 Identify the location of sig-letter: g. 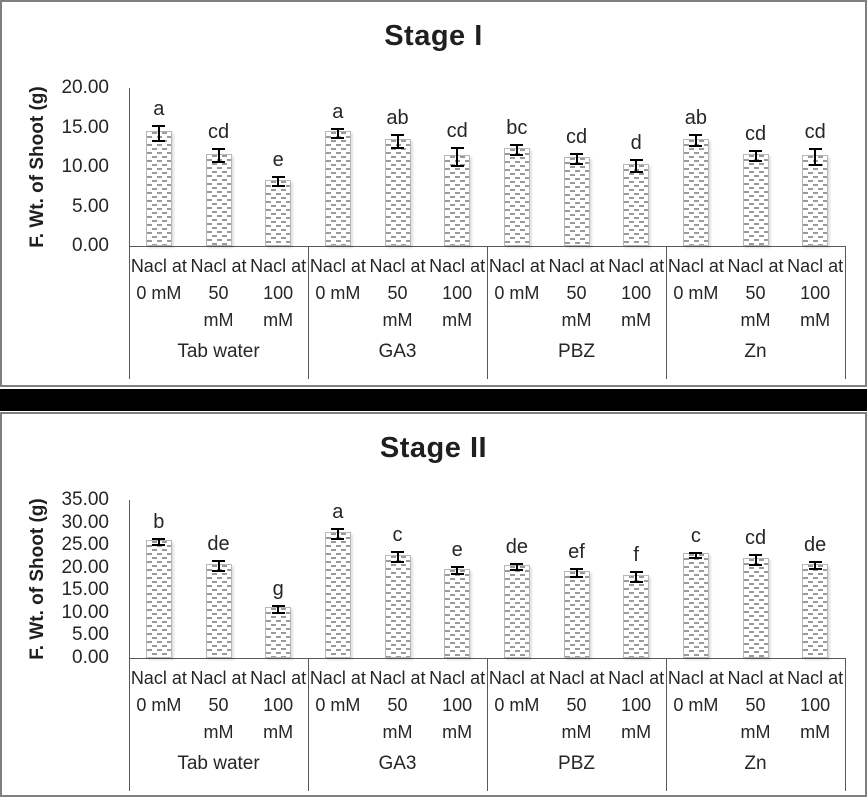
(278, 589).